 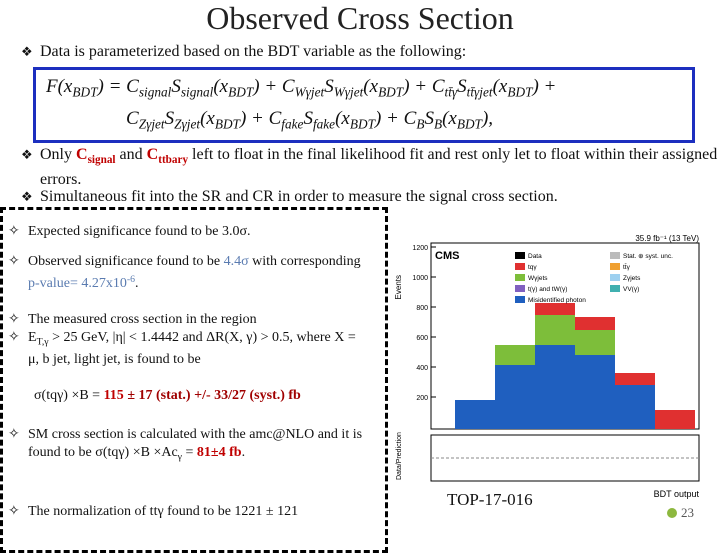 I want to click on stack, so click(x=575, y=366).